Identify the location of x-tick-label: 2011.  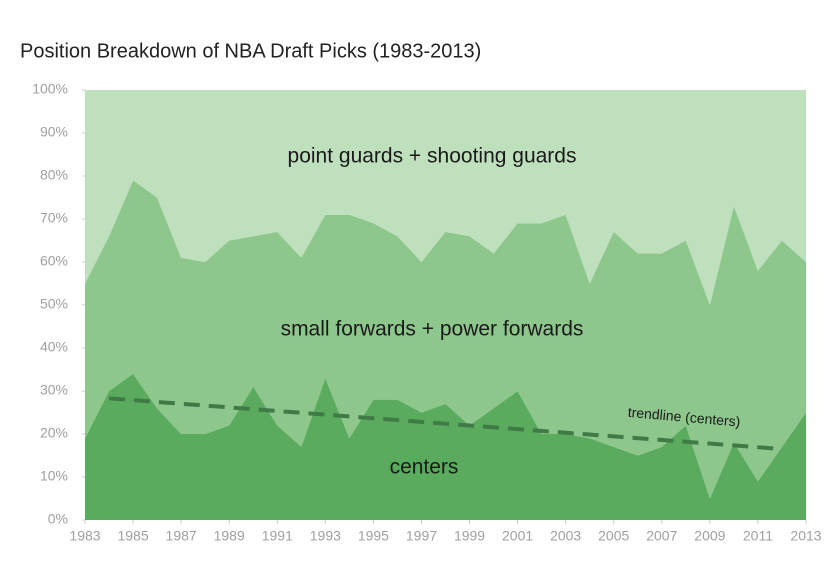
(758, 536).